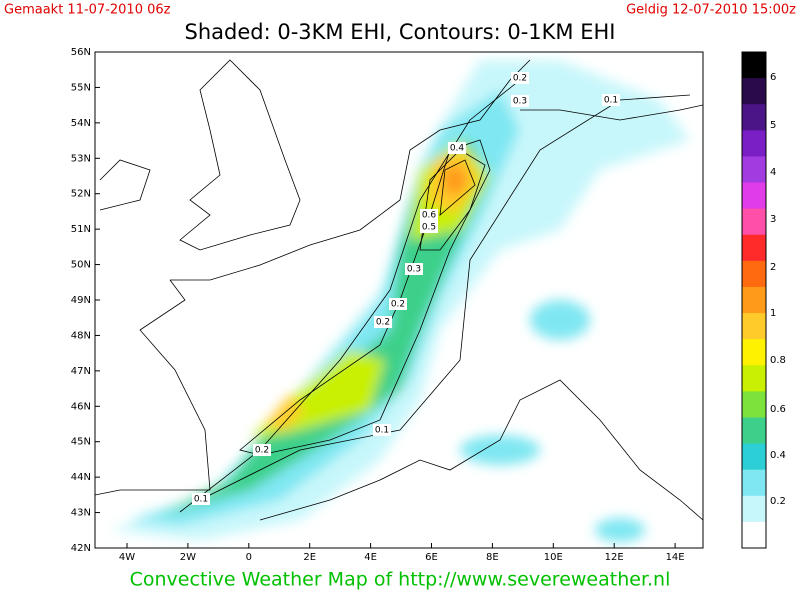 The width and height of the screenshot is (800, 604). I want to click on colorbar-frame, so click(754, 300).